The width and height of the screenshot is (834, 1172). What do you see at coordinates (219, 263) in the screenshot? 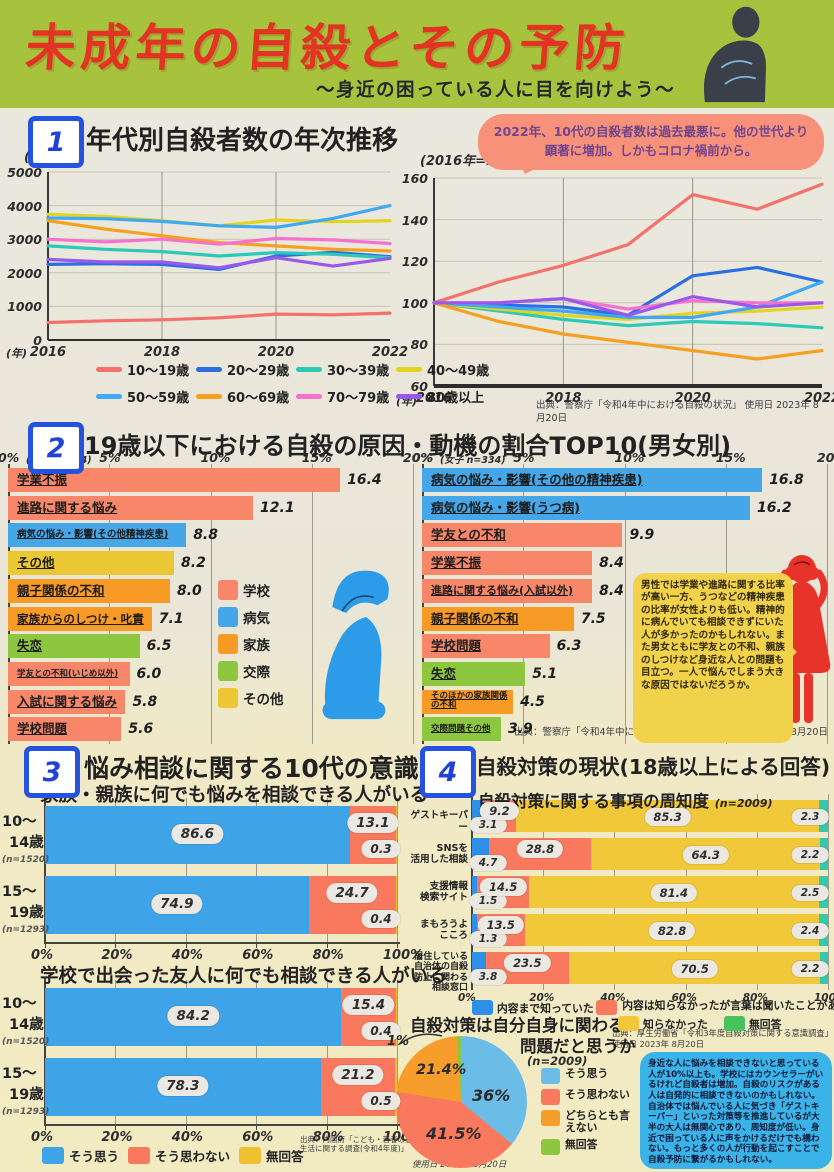
I see `series-80歳以上` at bounding box center [219, 263].